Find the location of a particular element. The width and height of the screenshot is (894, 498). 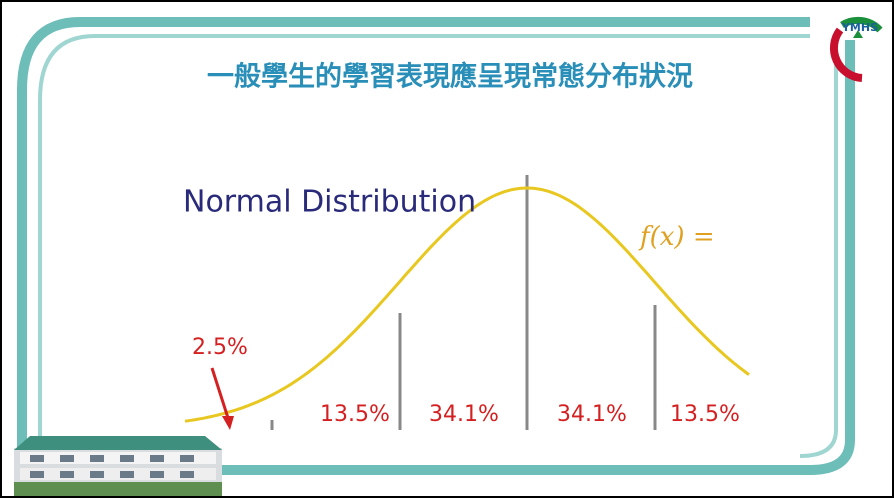

frame-right-inner is located at coordinates (818, 254).